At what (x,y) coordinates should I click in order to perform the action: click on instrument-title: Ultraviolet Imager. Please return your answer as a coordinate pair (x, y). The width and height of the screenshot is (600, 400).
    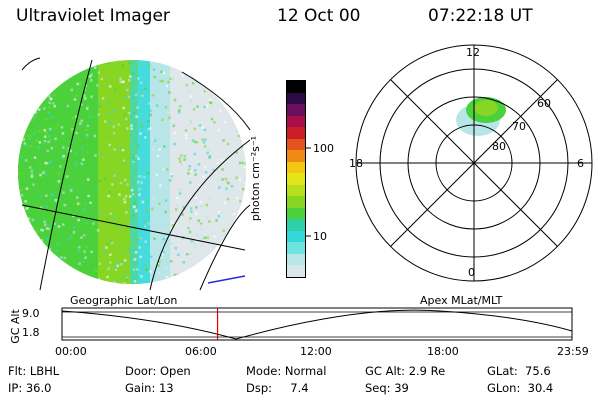
    Looking at the image, I should click on (93, 16).